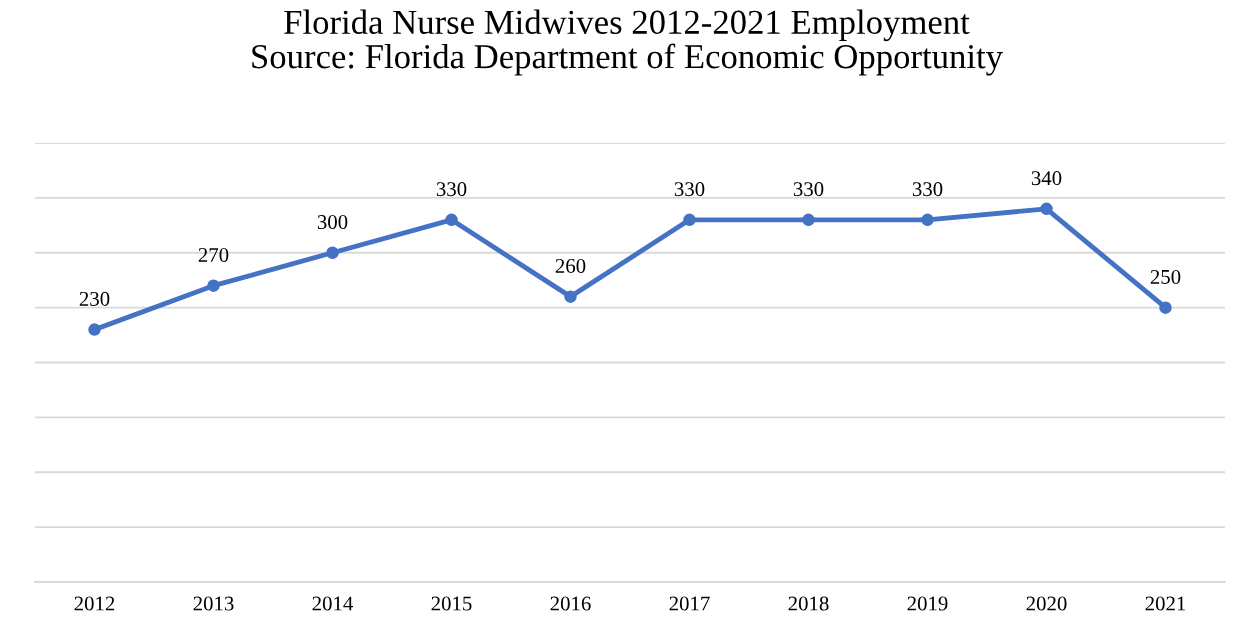  I want to click on x-tick-label: 2014, so click(333, 603).